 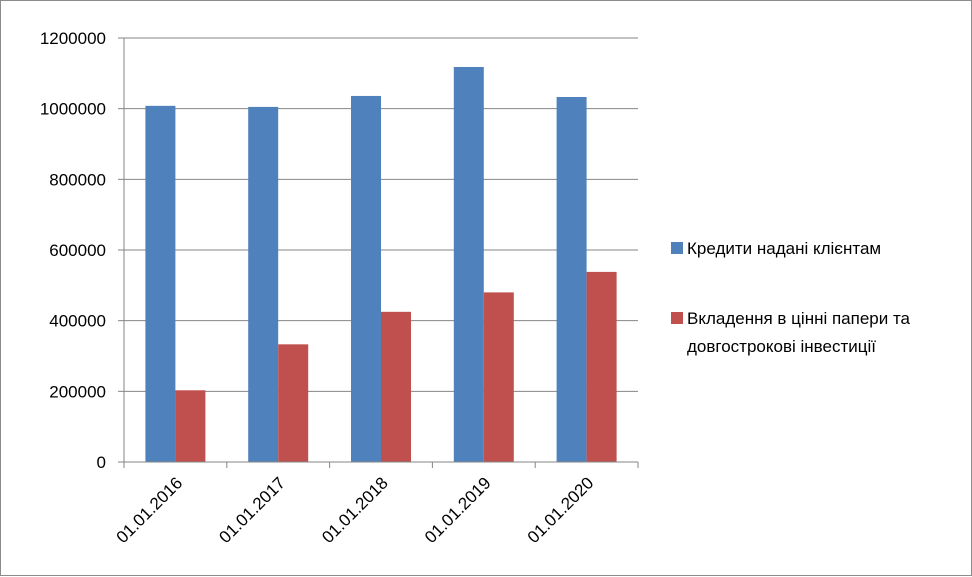 I want to click on x-tick-label: 01.01.2017, so click(x=252, y=510).